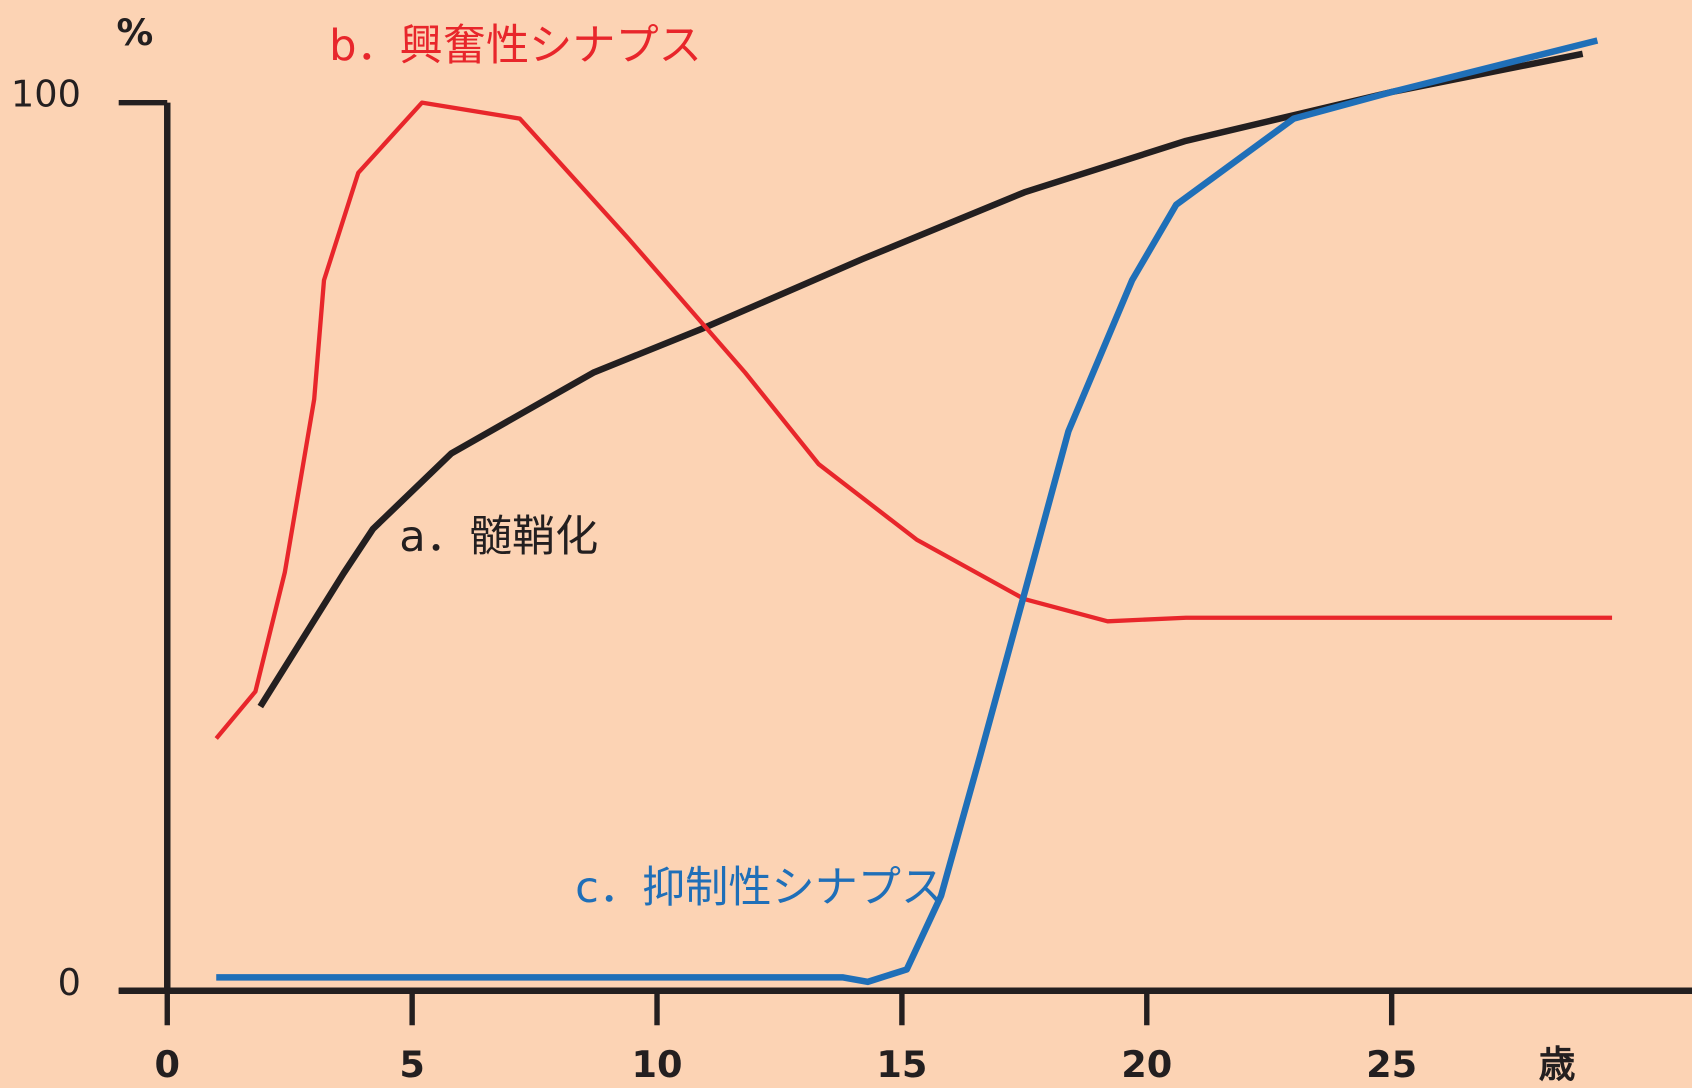 The height and width of the screenshot is (1088, 1692). Describe the element at coordinates (69, 982) in the screenshot. I see `y-tick-label: 0` at that location.